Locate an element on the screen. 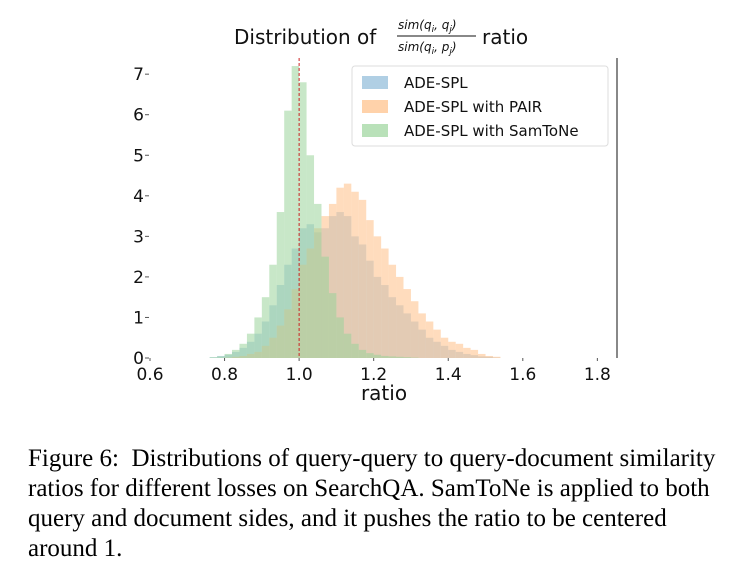 The image size is (753, 579). y-tick-label: 4 is located at coordinates (138, 197).